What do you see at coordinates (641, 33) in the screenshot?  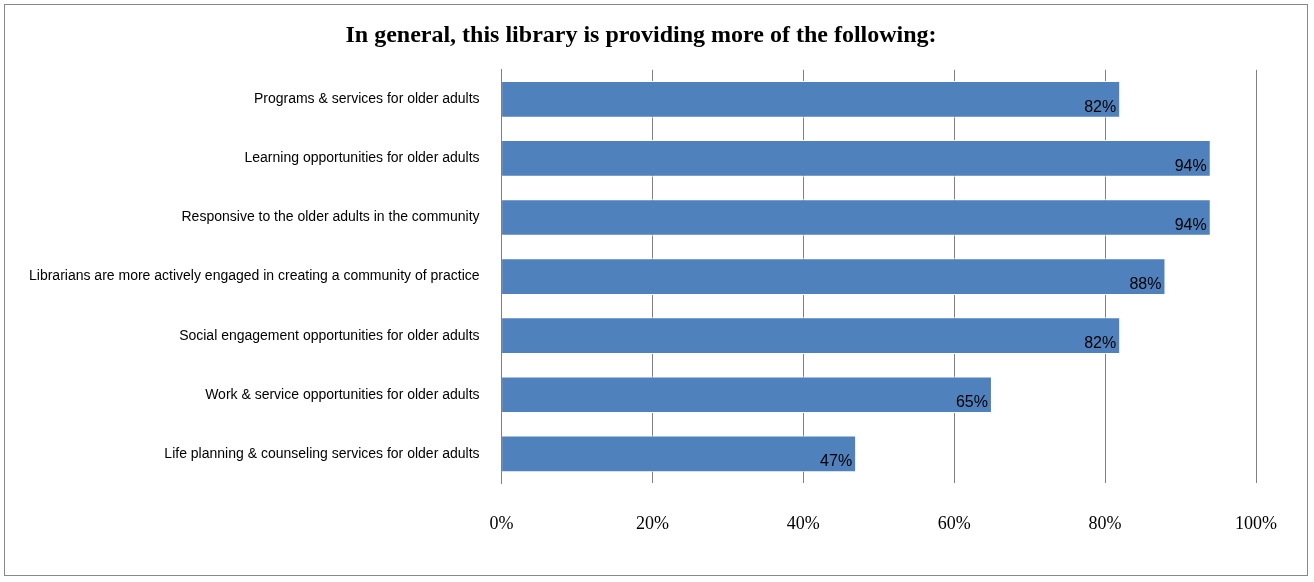 I see `chart-title: In general, this library is providing more of the following:` at bounding box center [641, 33].